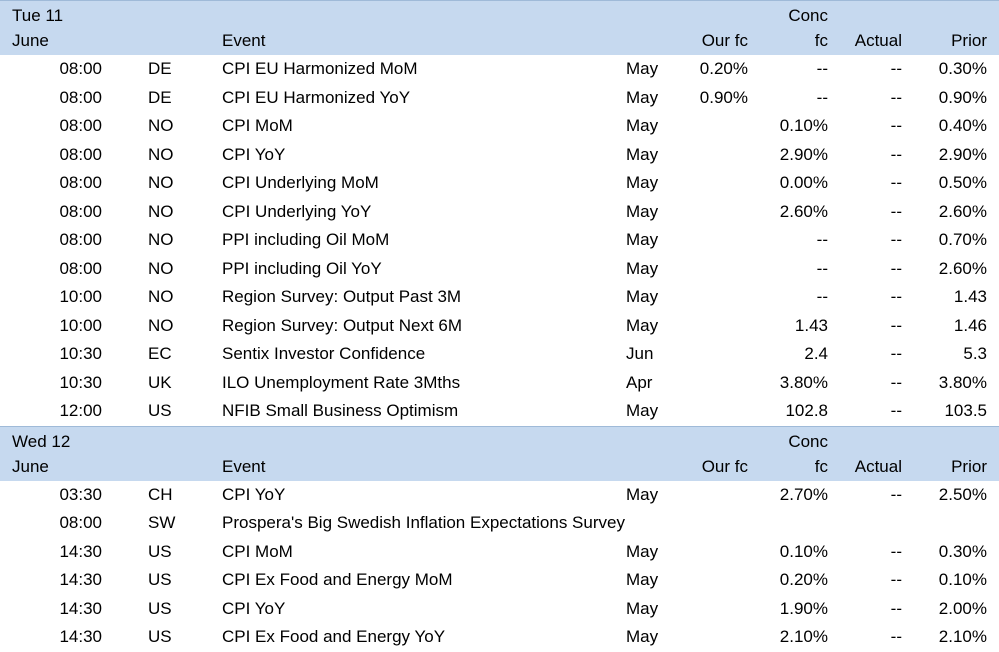 The image size is (999, 652). I want to click on cell-time: 12:00, so click(80, 410).